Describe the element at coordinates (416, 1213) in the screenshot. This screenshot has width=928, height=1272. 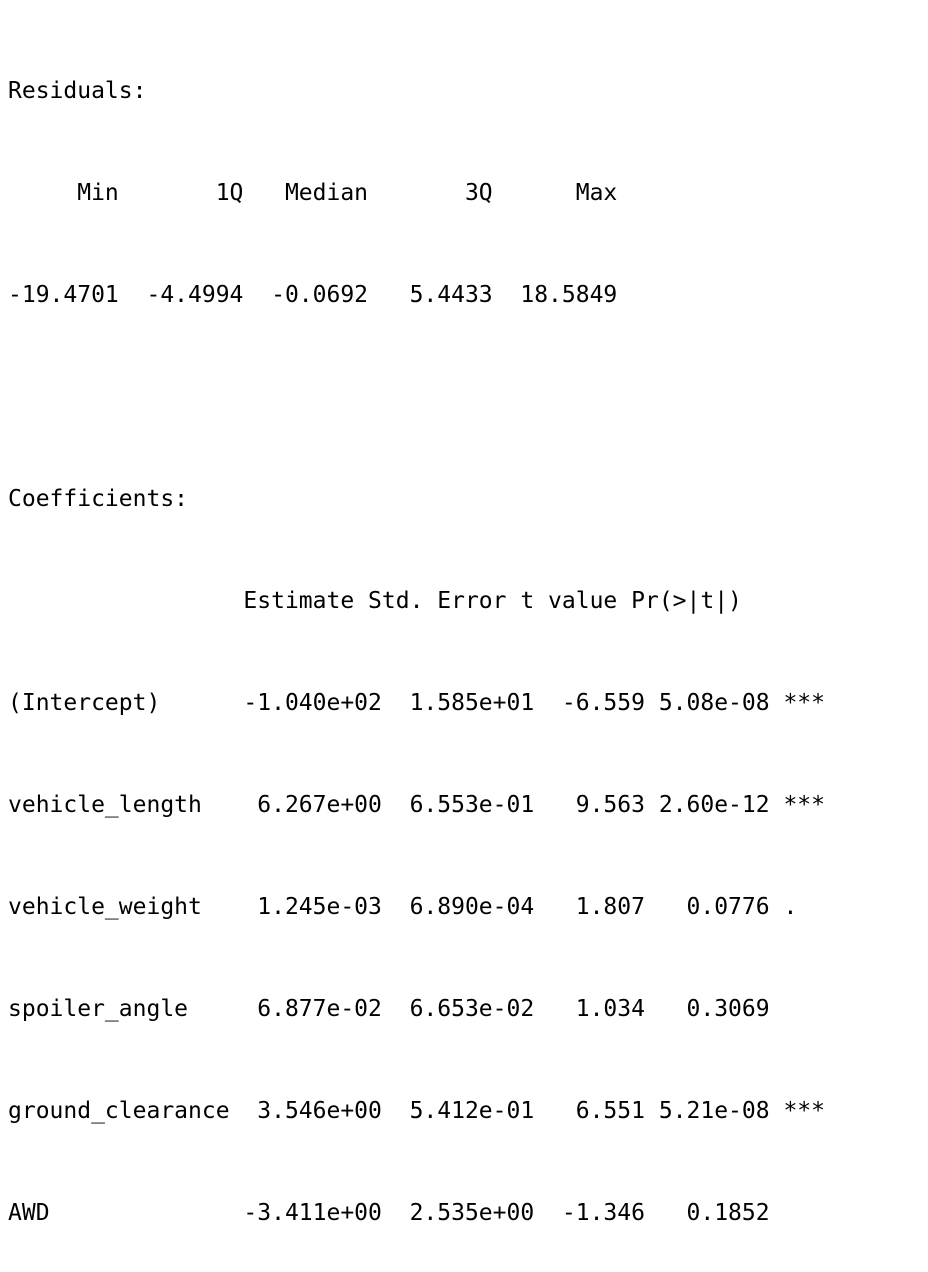
I see `coefficient-row-awd: AWD -3.411e+00 2.535e+00 -1.346 0.1852` at that location.